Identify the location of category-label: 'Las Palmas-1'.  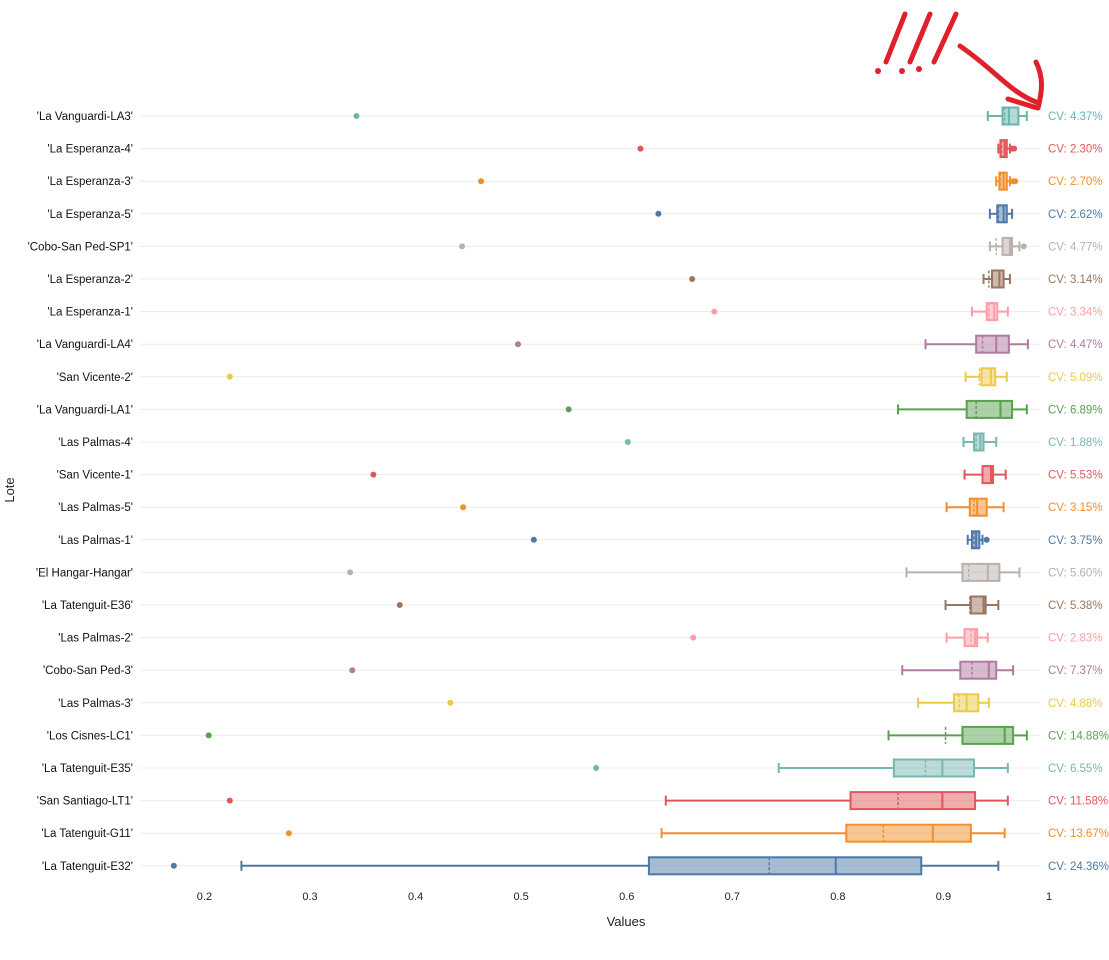
(95, 541).